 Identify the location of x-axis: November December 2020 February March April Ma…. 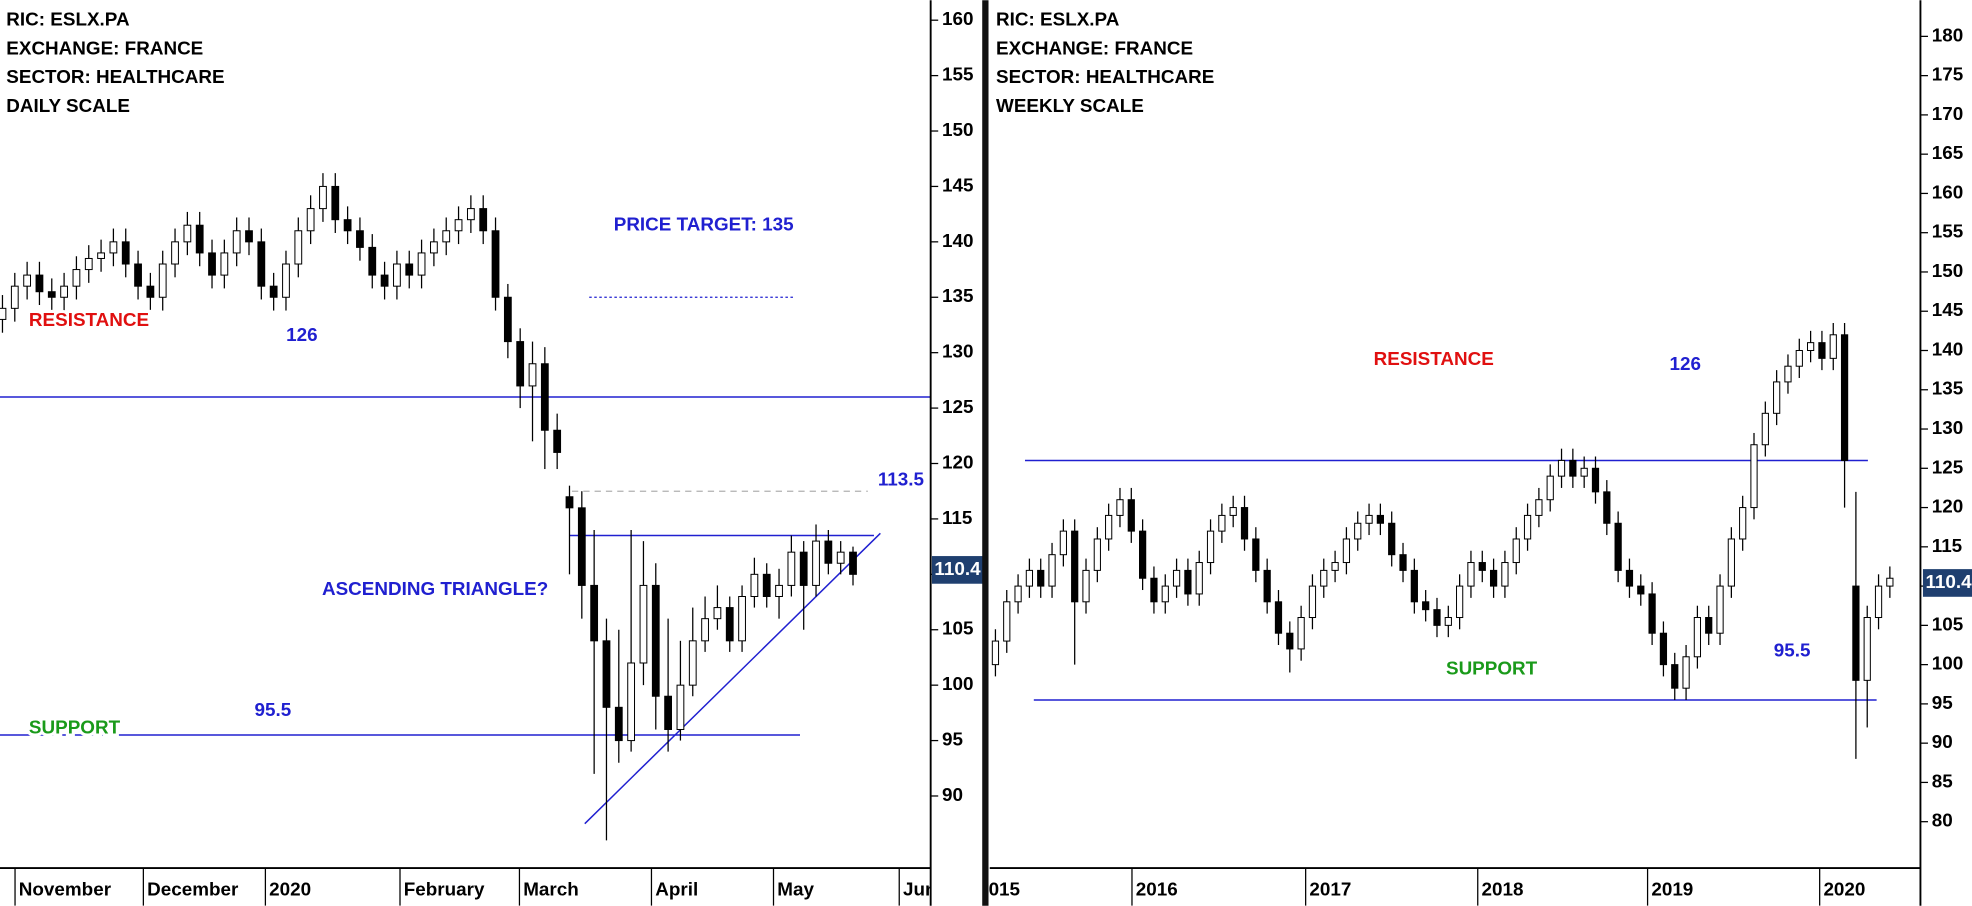
(475, 887).